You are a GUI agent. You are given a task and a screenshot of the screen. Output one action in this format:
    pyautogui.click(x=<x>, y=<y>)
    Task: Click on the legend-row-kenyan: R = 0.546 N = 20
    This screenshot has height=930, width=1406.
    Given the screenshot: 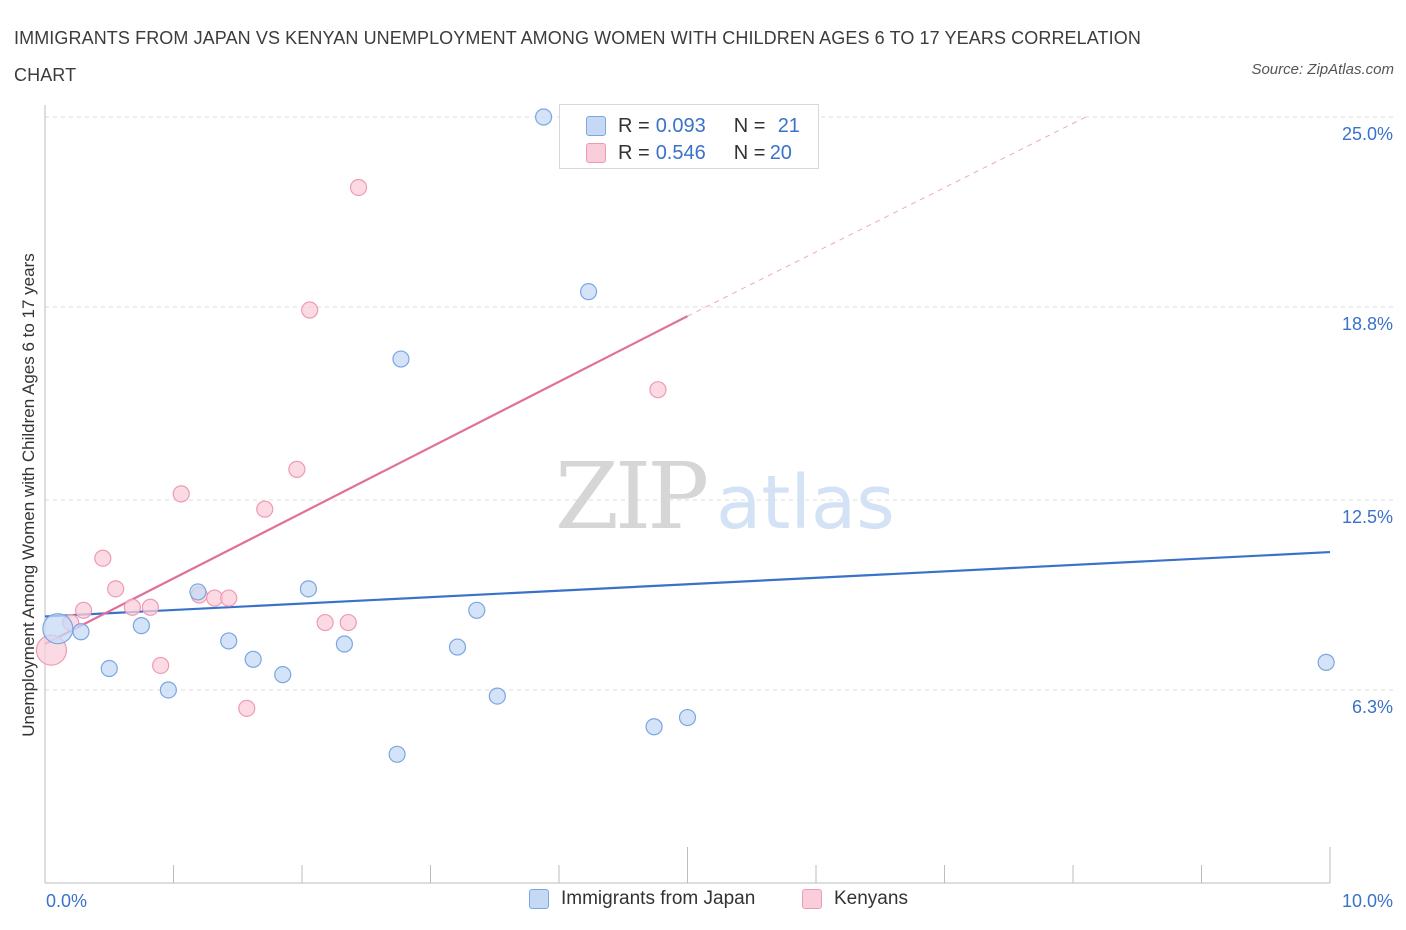 What is the action you would take?
    pyautogui.click(x=689, y=153)
    